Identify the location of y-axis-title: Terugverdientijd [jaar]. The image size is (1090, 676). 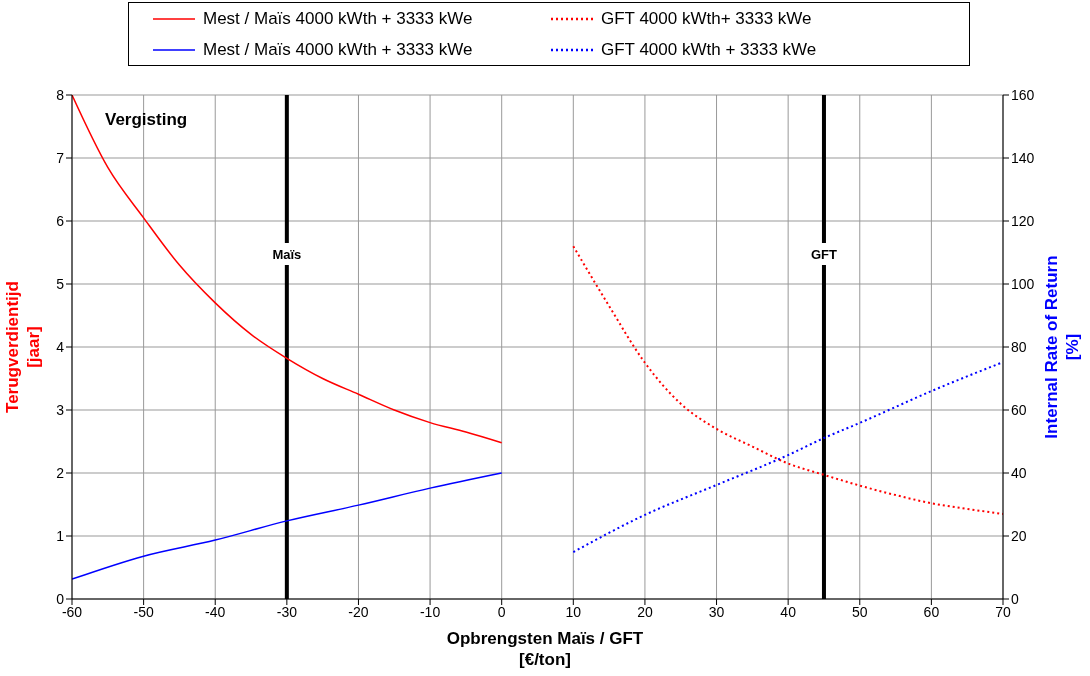
(23, 347).